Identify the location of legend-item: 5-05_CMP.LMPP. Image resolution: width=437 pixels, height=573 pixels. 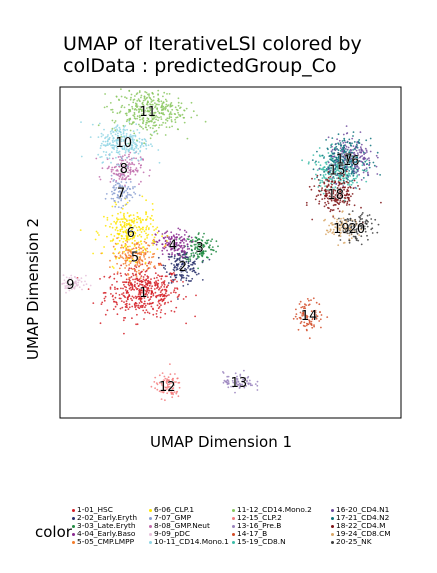
(104, 542).